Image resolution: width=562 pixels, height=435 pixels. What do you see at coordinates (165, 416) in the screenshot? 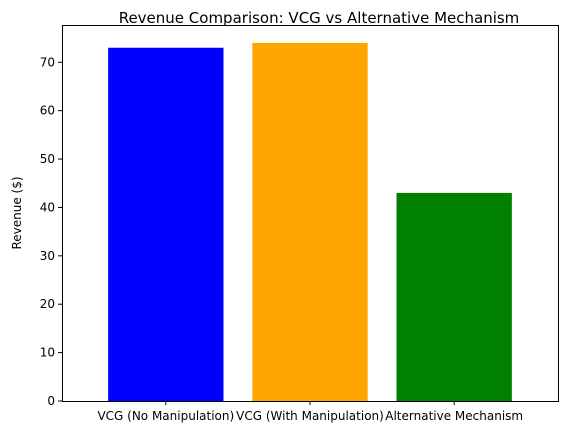
I see `x-tick-label: VCG (No Manipulation)` at bounding box center [165, 416].